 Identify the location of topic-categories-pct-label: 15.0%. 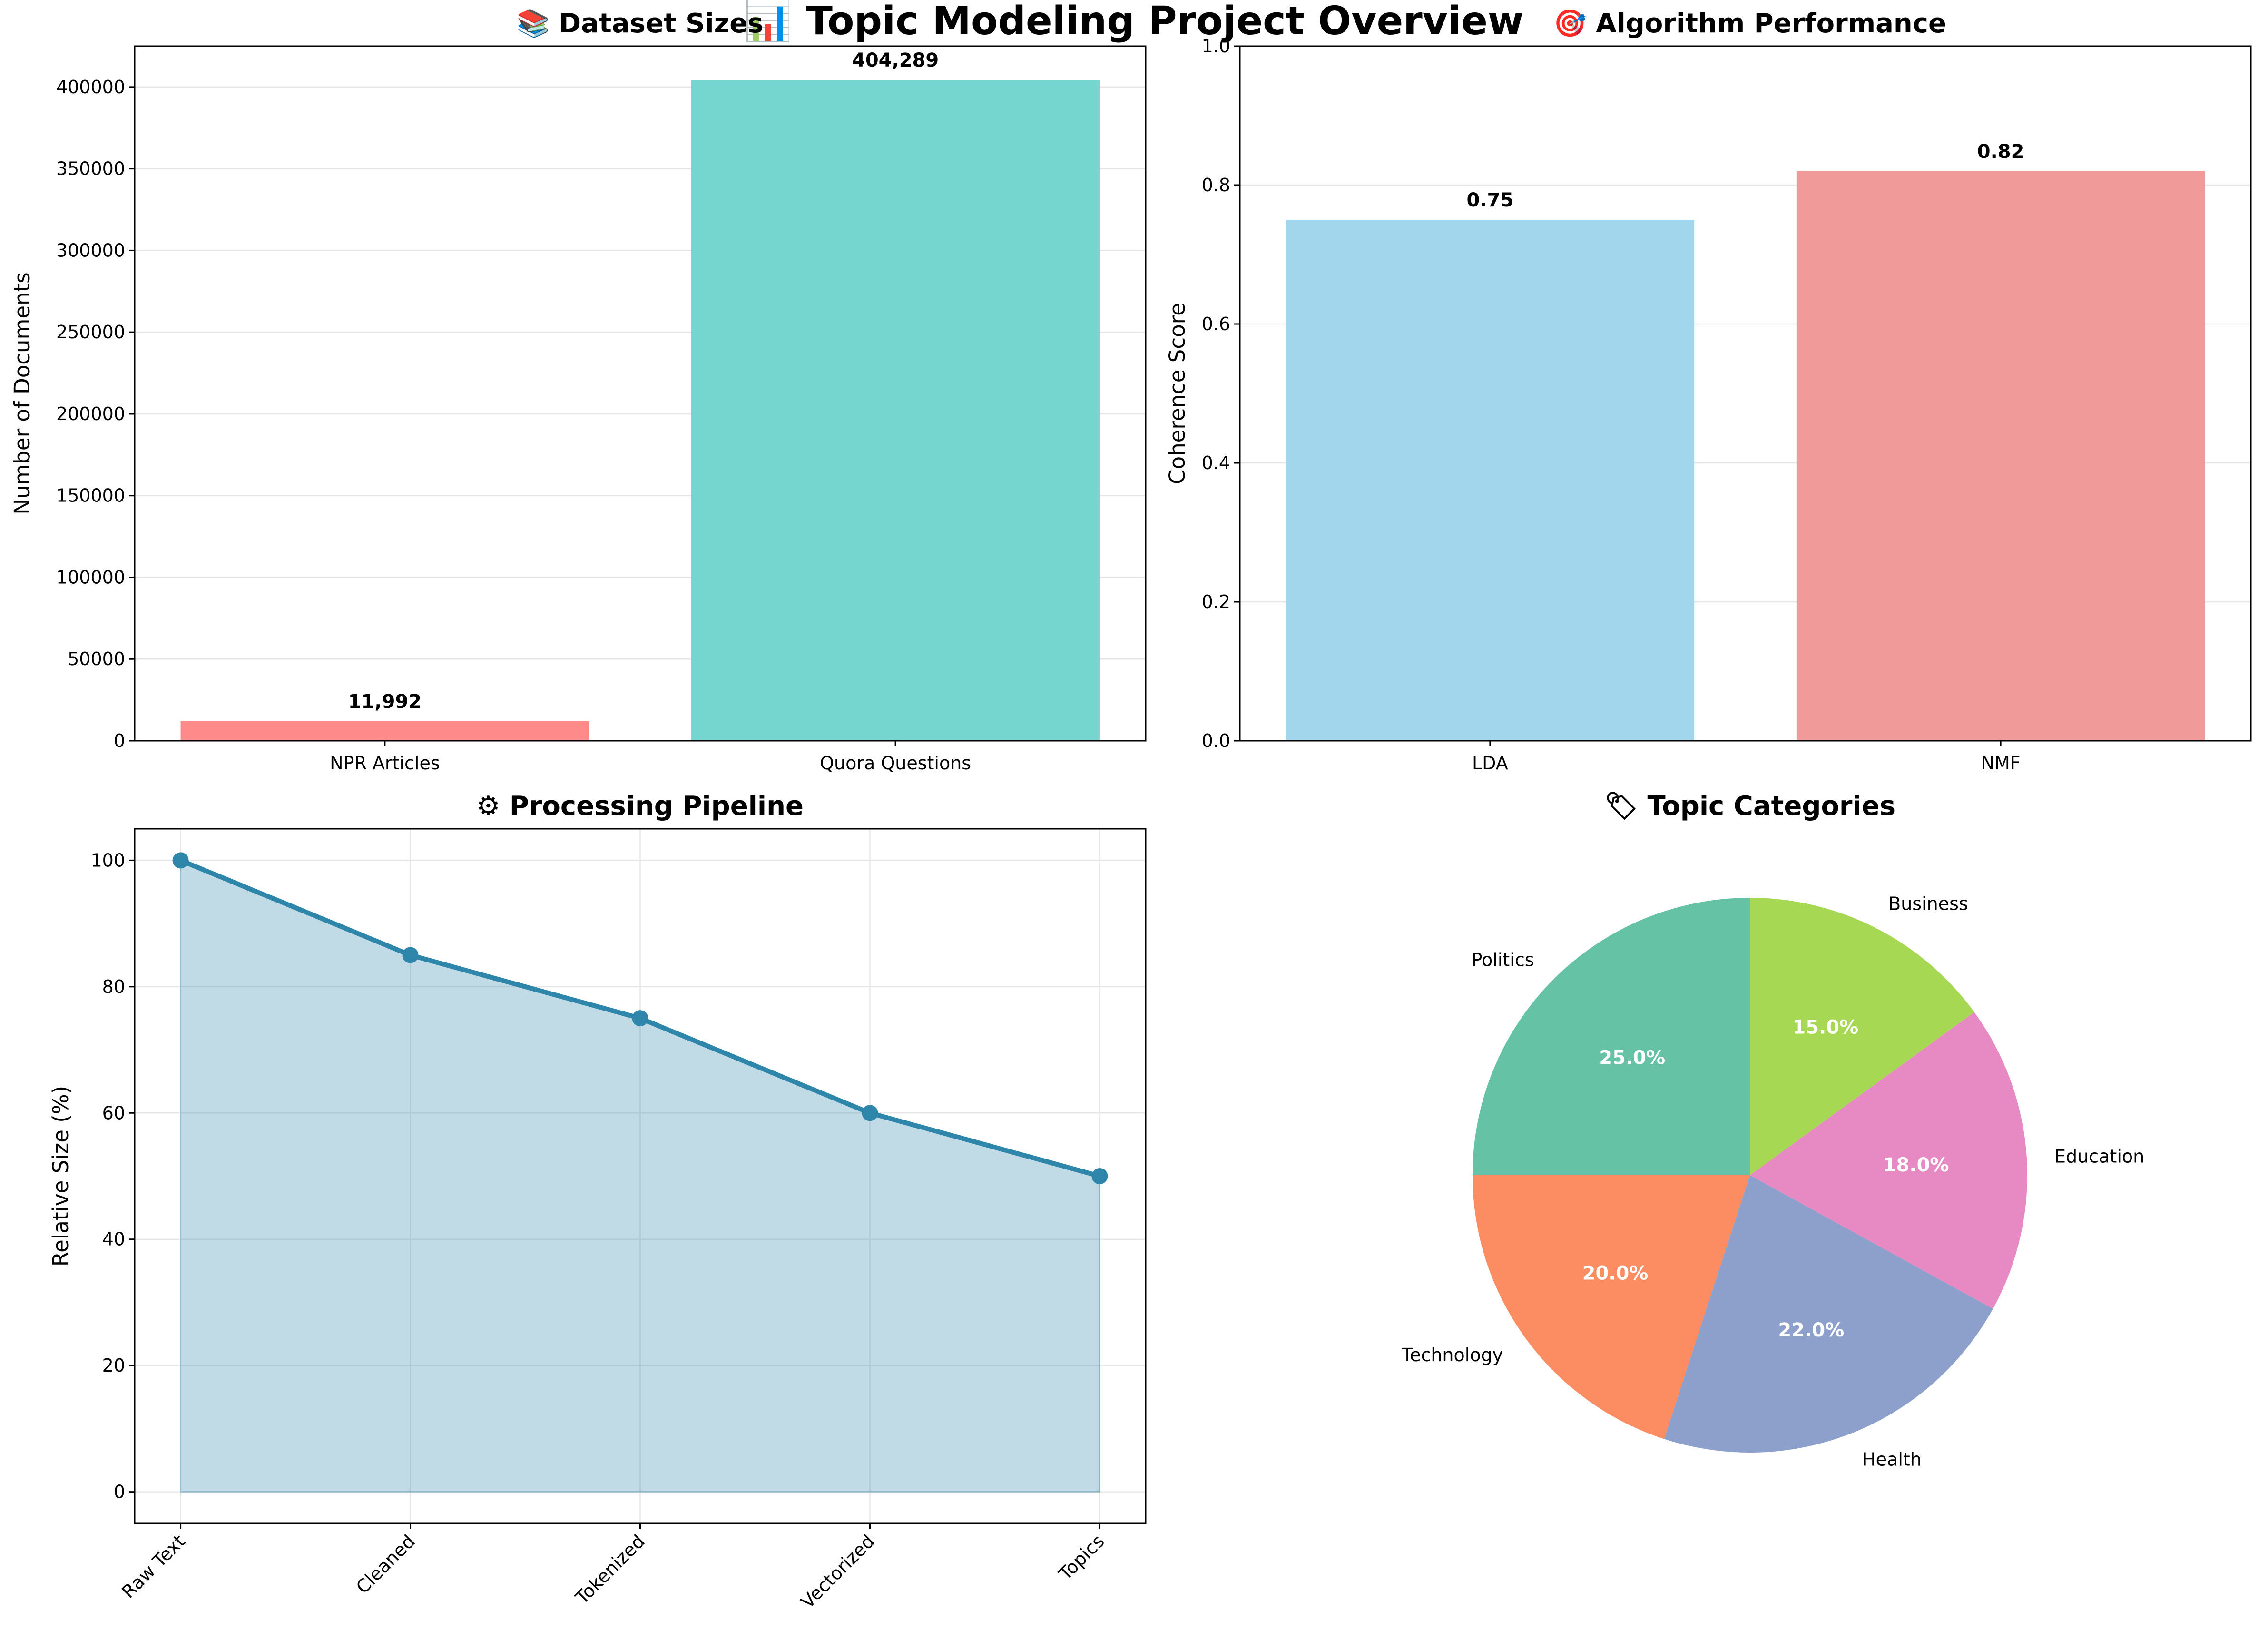
(1825, 1027).